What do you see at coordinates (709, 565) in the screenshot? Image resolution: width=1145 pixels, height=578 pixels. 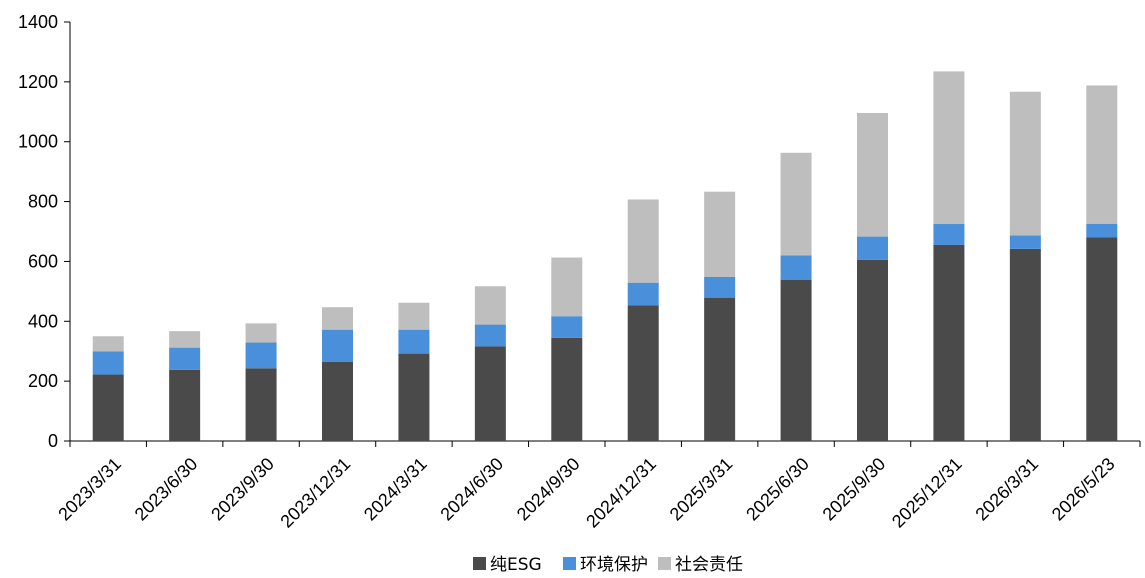 I see `legend-label: 社会责任` at bounding box center [709, 565].